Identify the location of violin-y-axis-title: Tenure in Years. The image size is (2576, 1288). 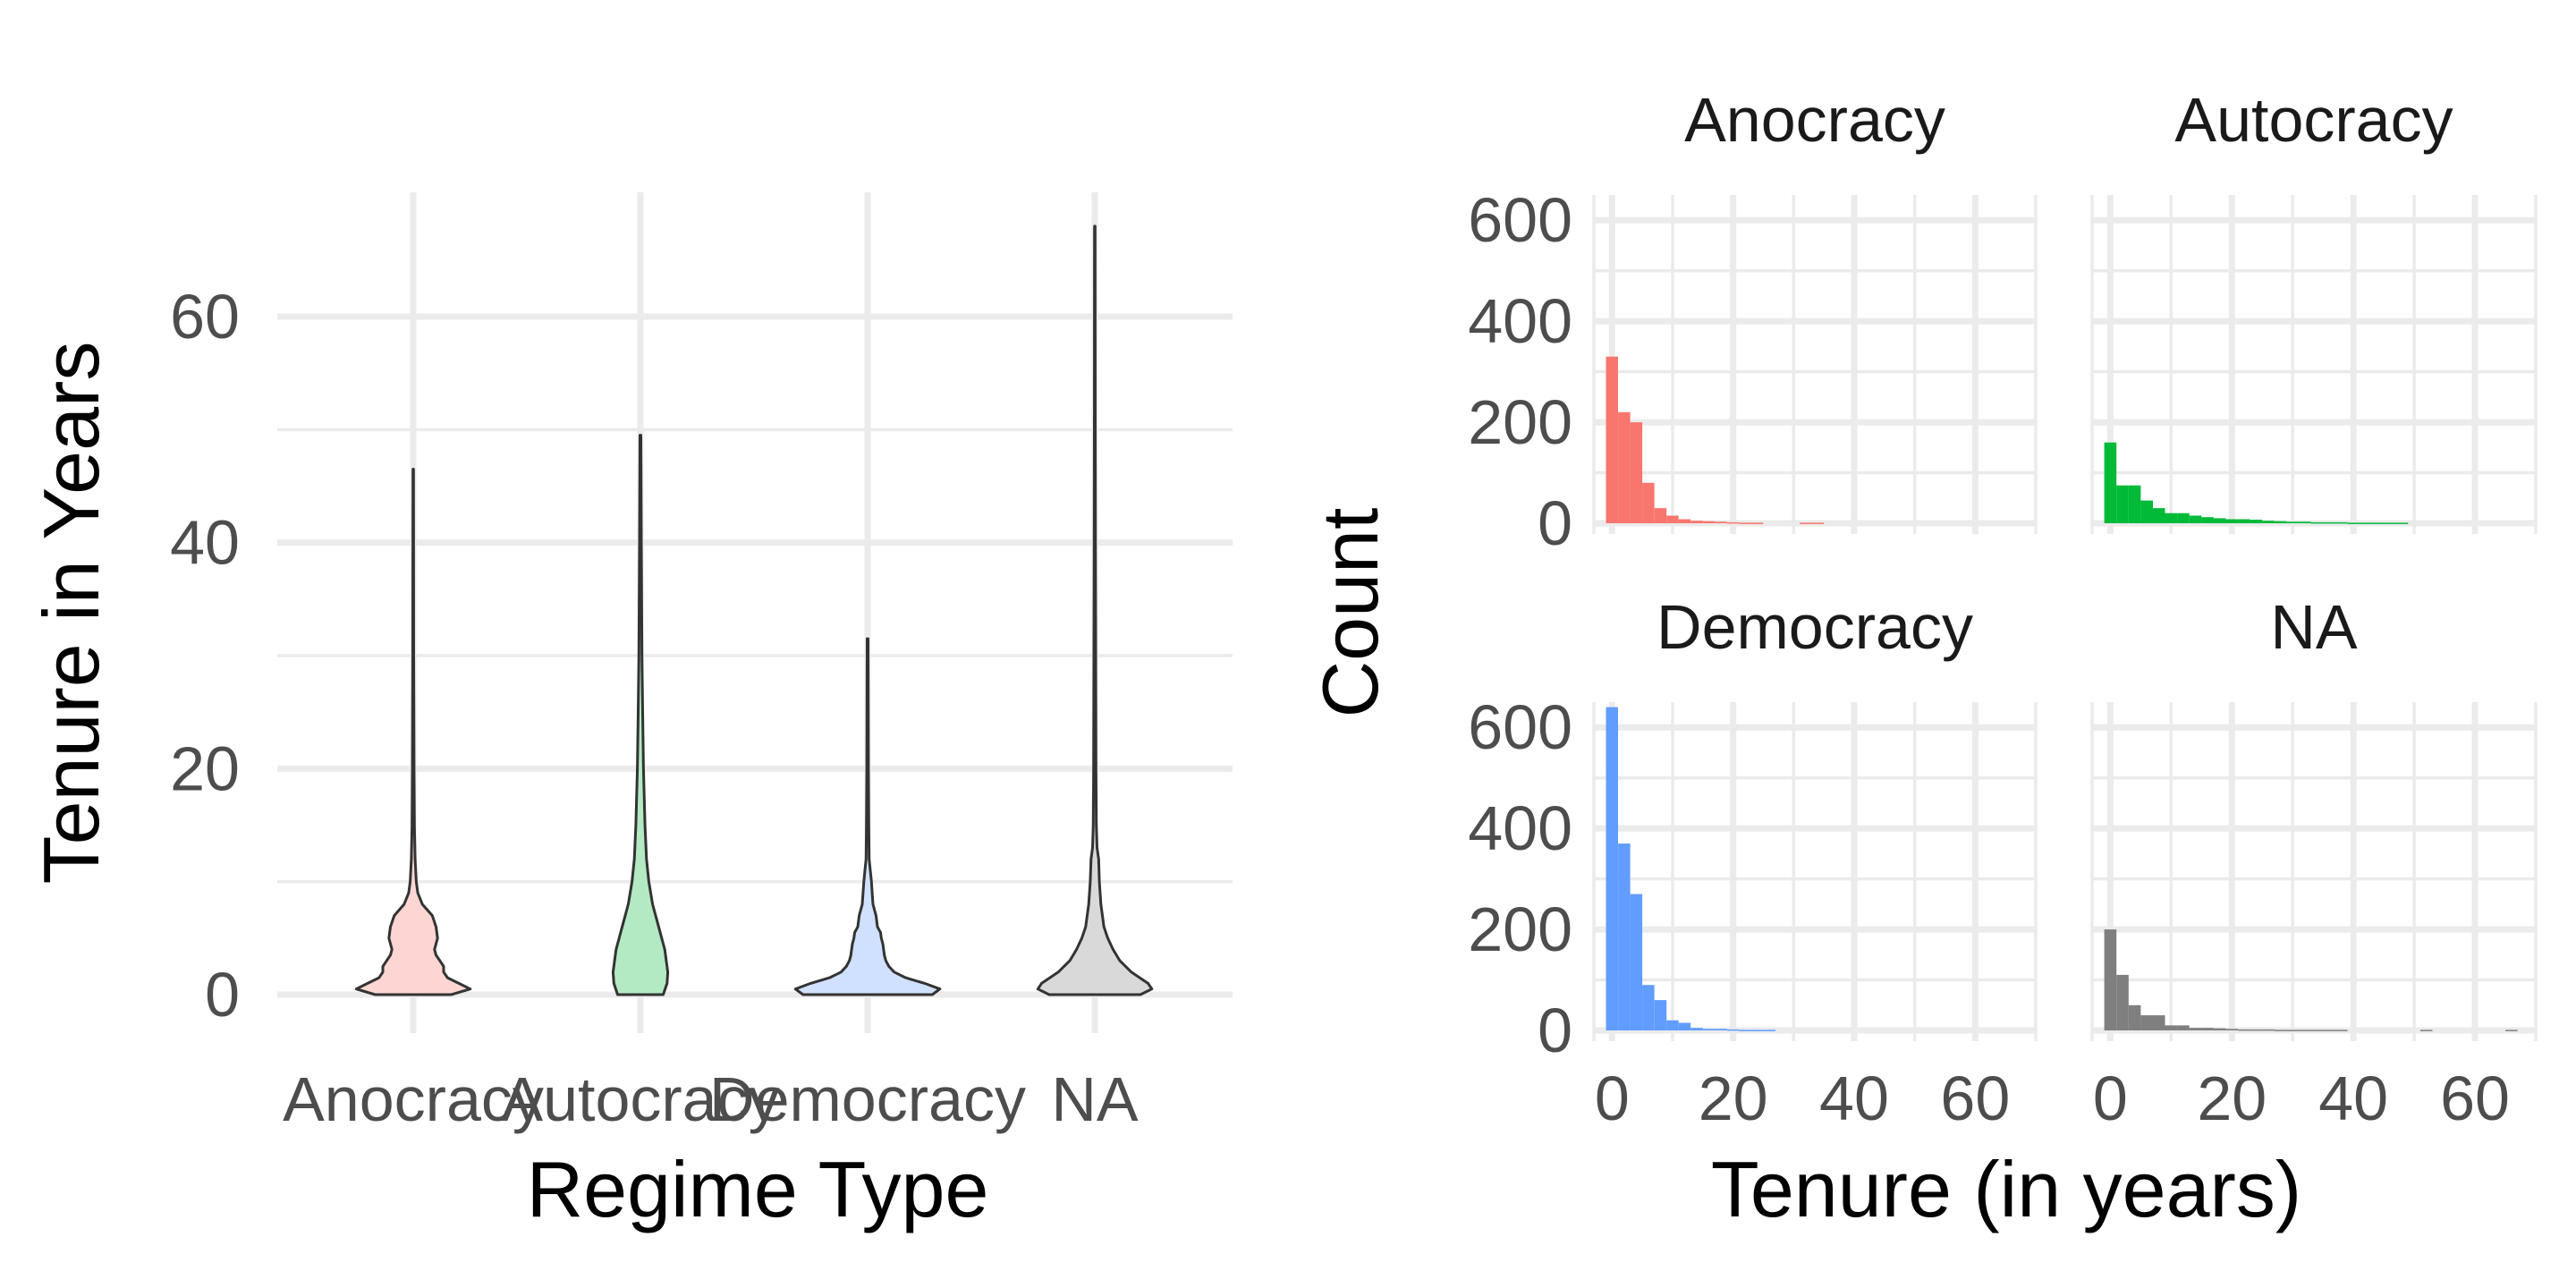
(71, 613).